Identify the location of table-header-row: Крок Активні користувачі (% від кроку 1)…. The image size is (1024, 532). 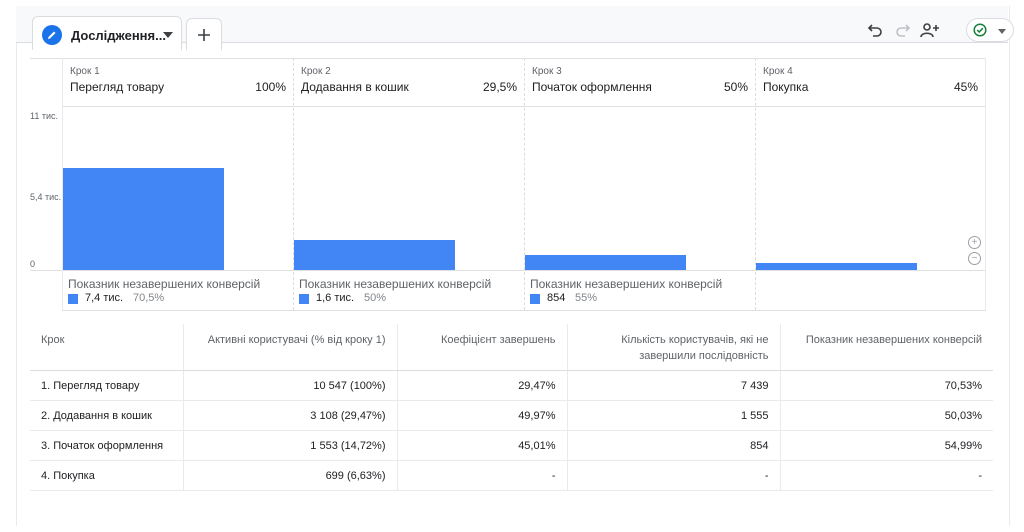
(511, 347).